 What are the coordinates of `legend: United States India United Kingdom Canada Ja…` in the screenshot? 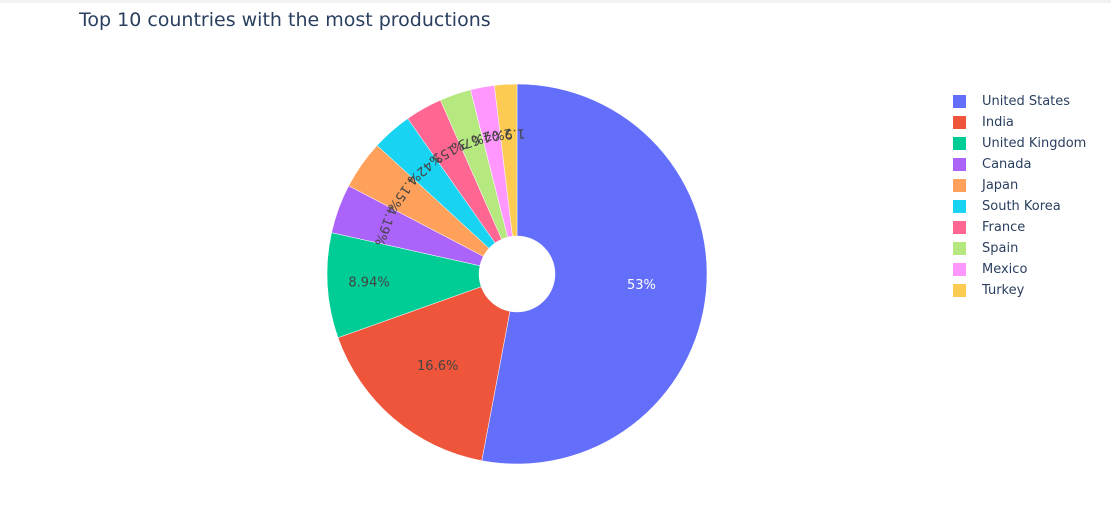 It's located at (1019, 196).